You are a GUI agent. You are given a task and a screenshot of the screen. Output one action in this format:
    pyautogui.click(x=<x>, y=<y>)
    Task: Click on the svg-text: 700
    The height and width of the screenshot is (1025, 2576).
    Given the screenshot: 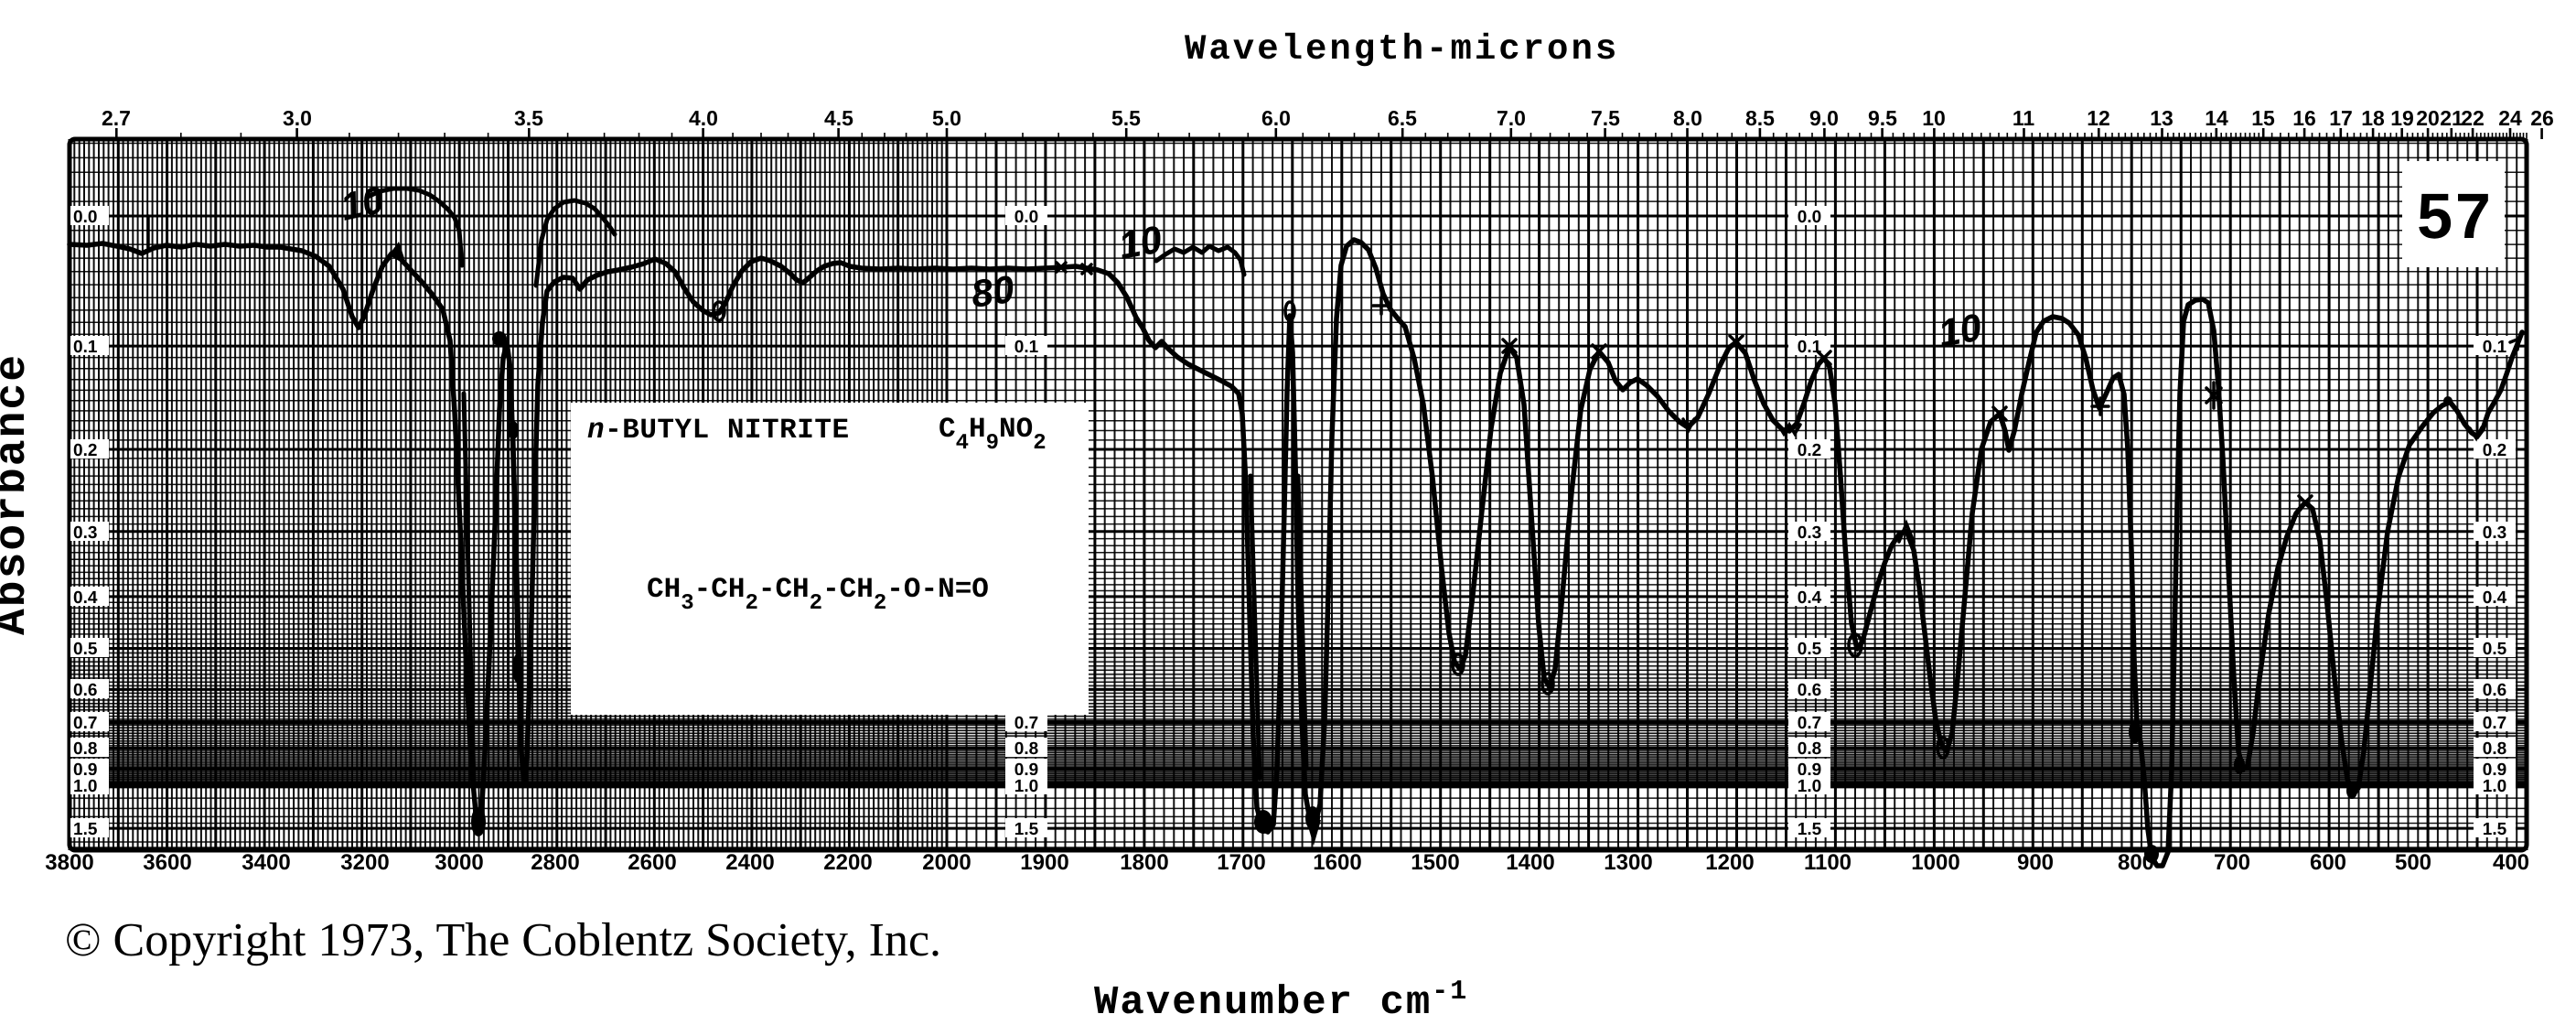 What is the action you would take?
    pyautogui.click(x=2232, y=862)
    